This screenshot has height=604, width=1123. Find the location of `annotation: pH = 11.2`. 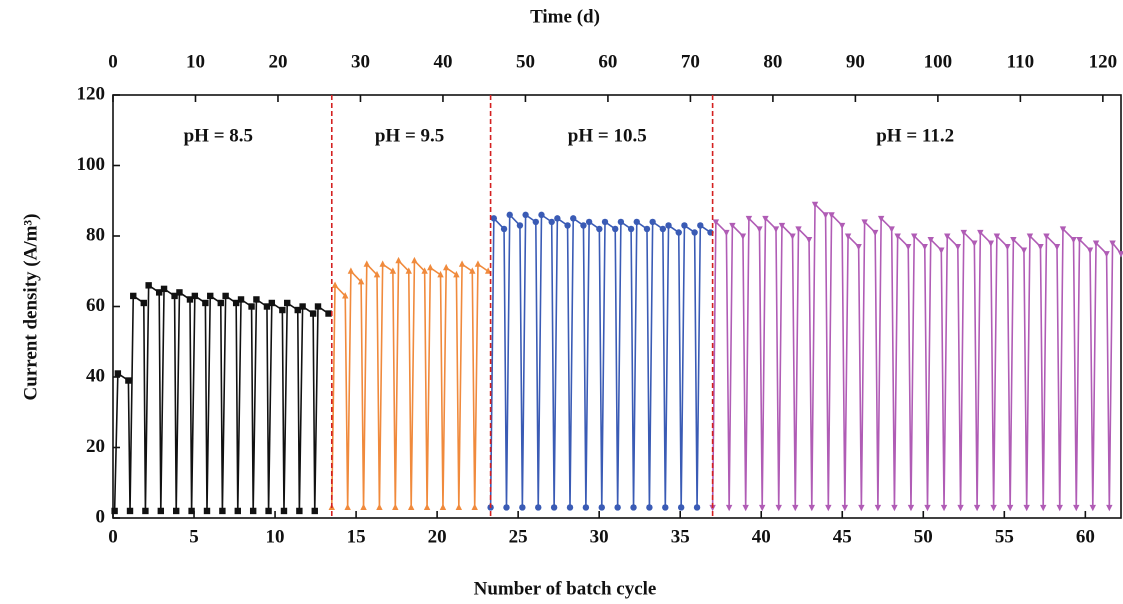

annotation: pH = 11.2 is located at coordinates (915, 136).